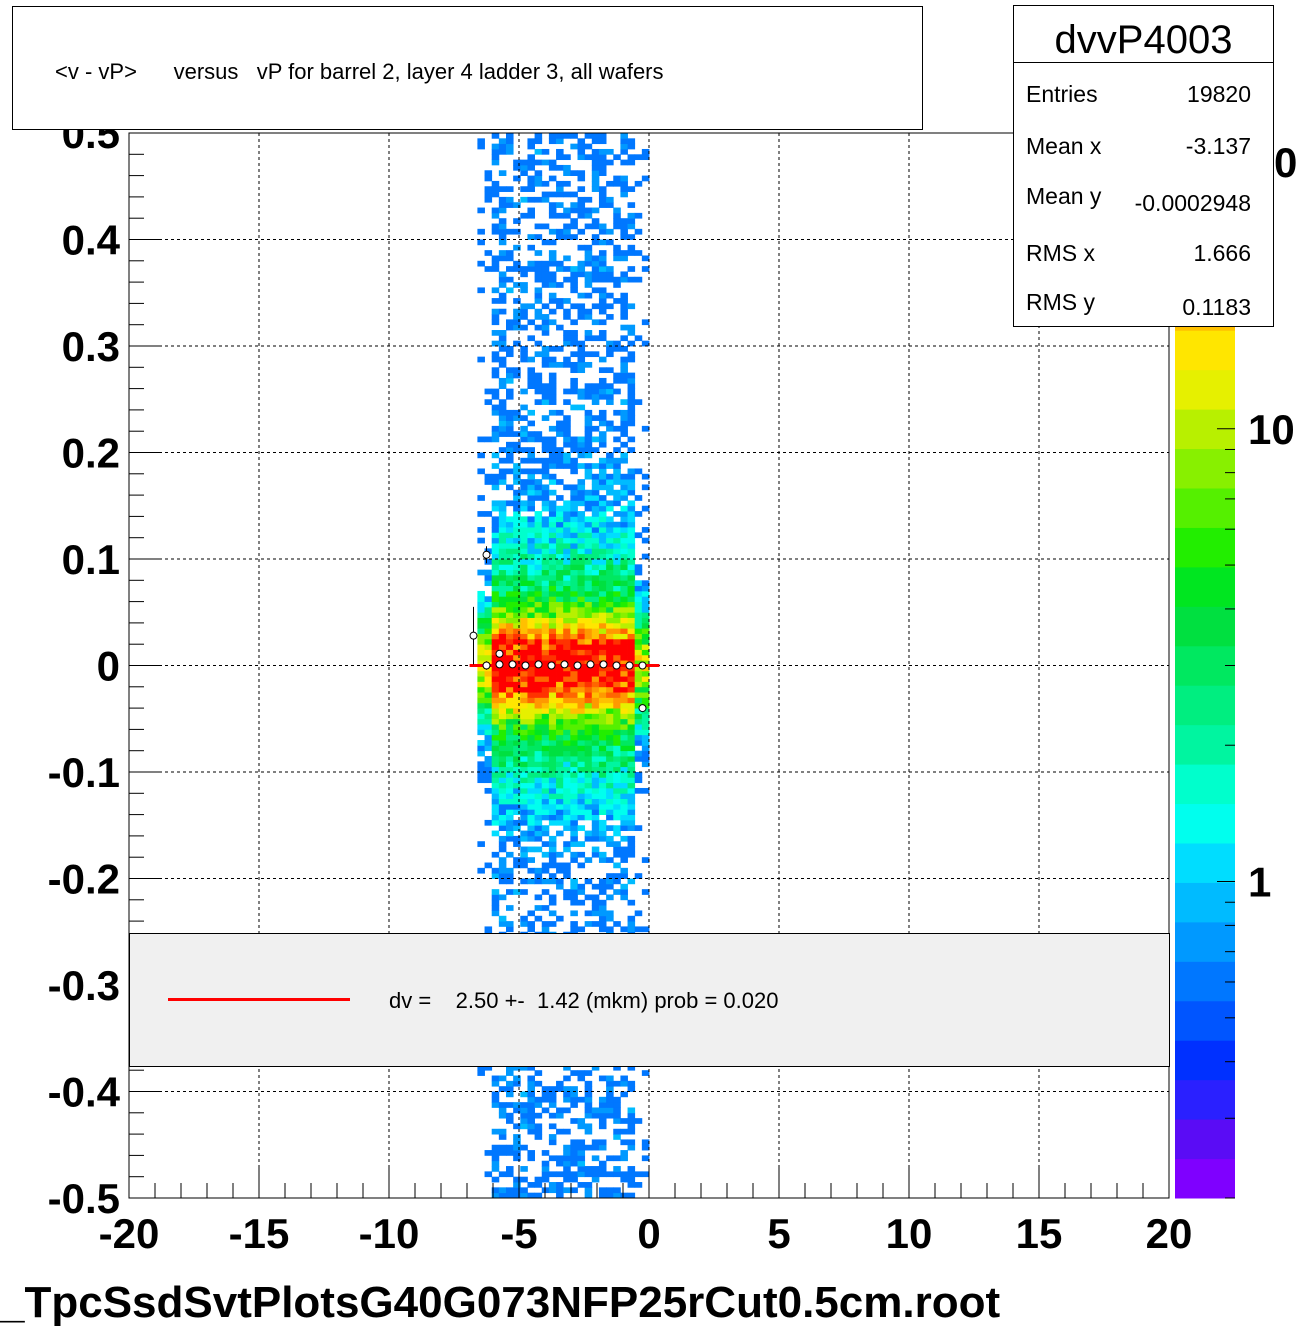 The image size is (1299, 1333). I want to click on y-tick-label: 0.2, so click(91, 453).